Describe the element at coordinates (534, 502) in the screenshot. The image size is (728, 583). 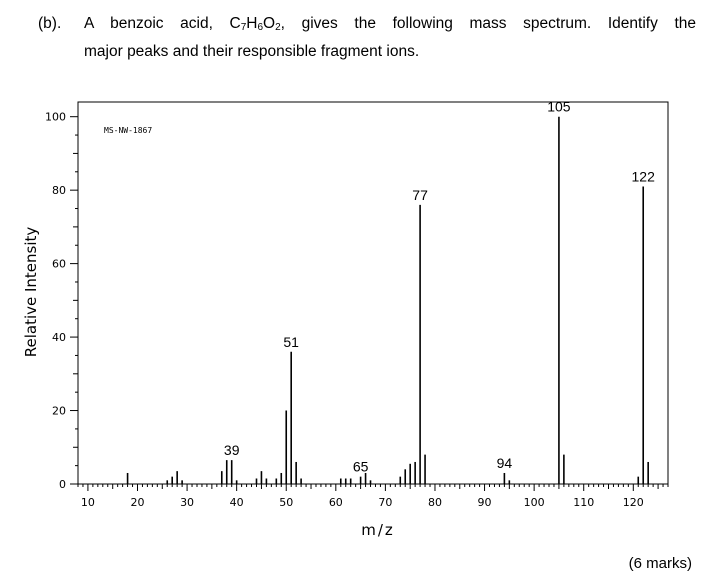
I see `x-tick-label: 100` at that location.